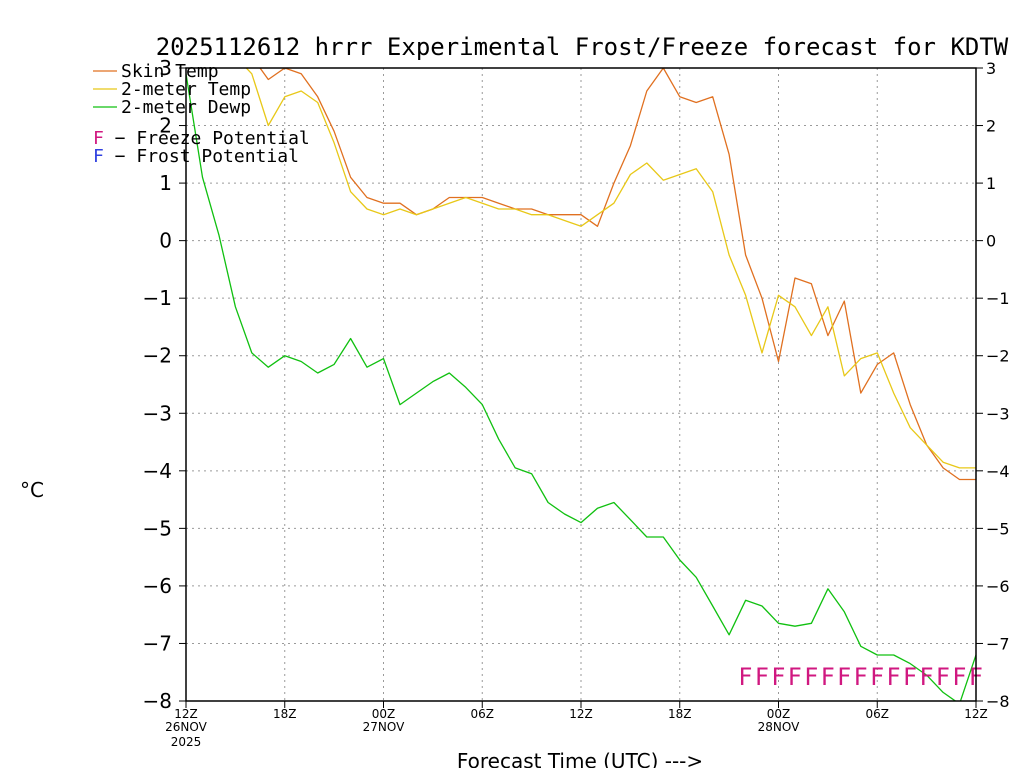 The width and height of the screenshot is (1024, 768). What do you see at coordinates (165, 183) in the screenshot?
I see `y-tick-label-left: 1` at bounding box center [165, 183].